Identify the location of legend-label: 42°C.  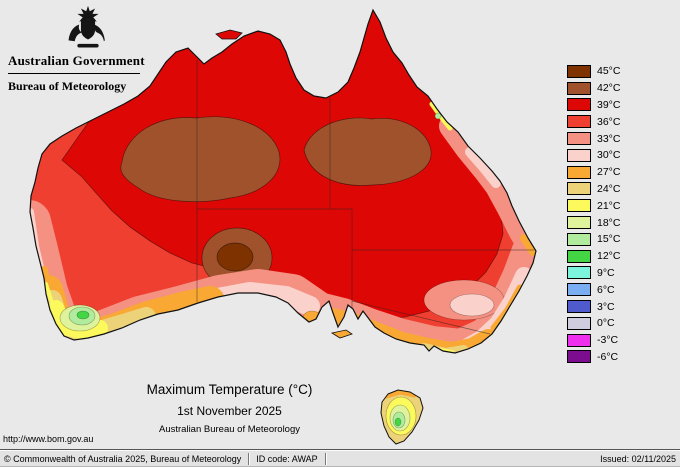
(609, 88).